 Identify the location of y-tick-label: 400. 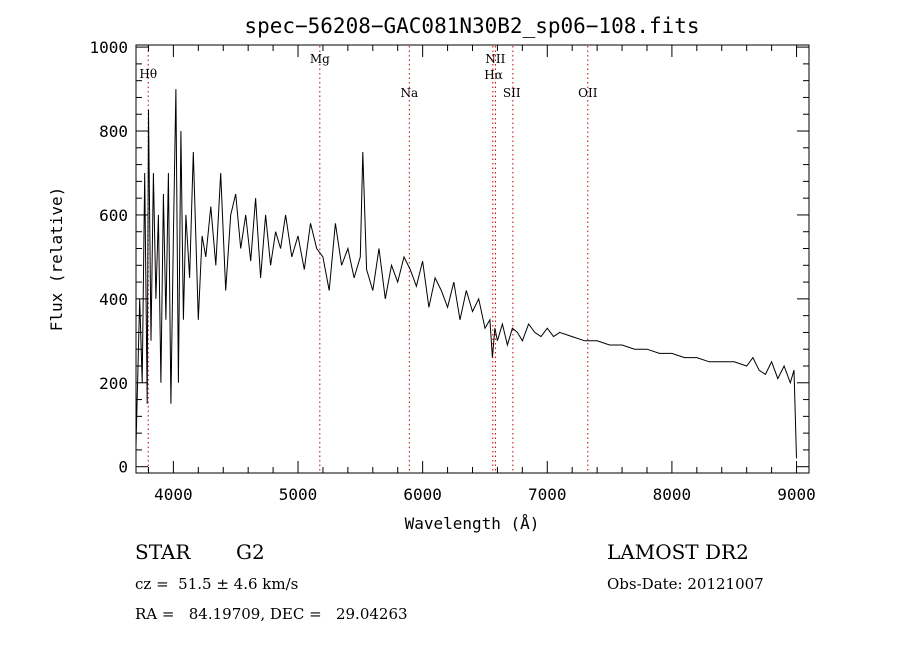
(113, 299).